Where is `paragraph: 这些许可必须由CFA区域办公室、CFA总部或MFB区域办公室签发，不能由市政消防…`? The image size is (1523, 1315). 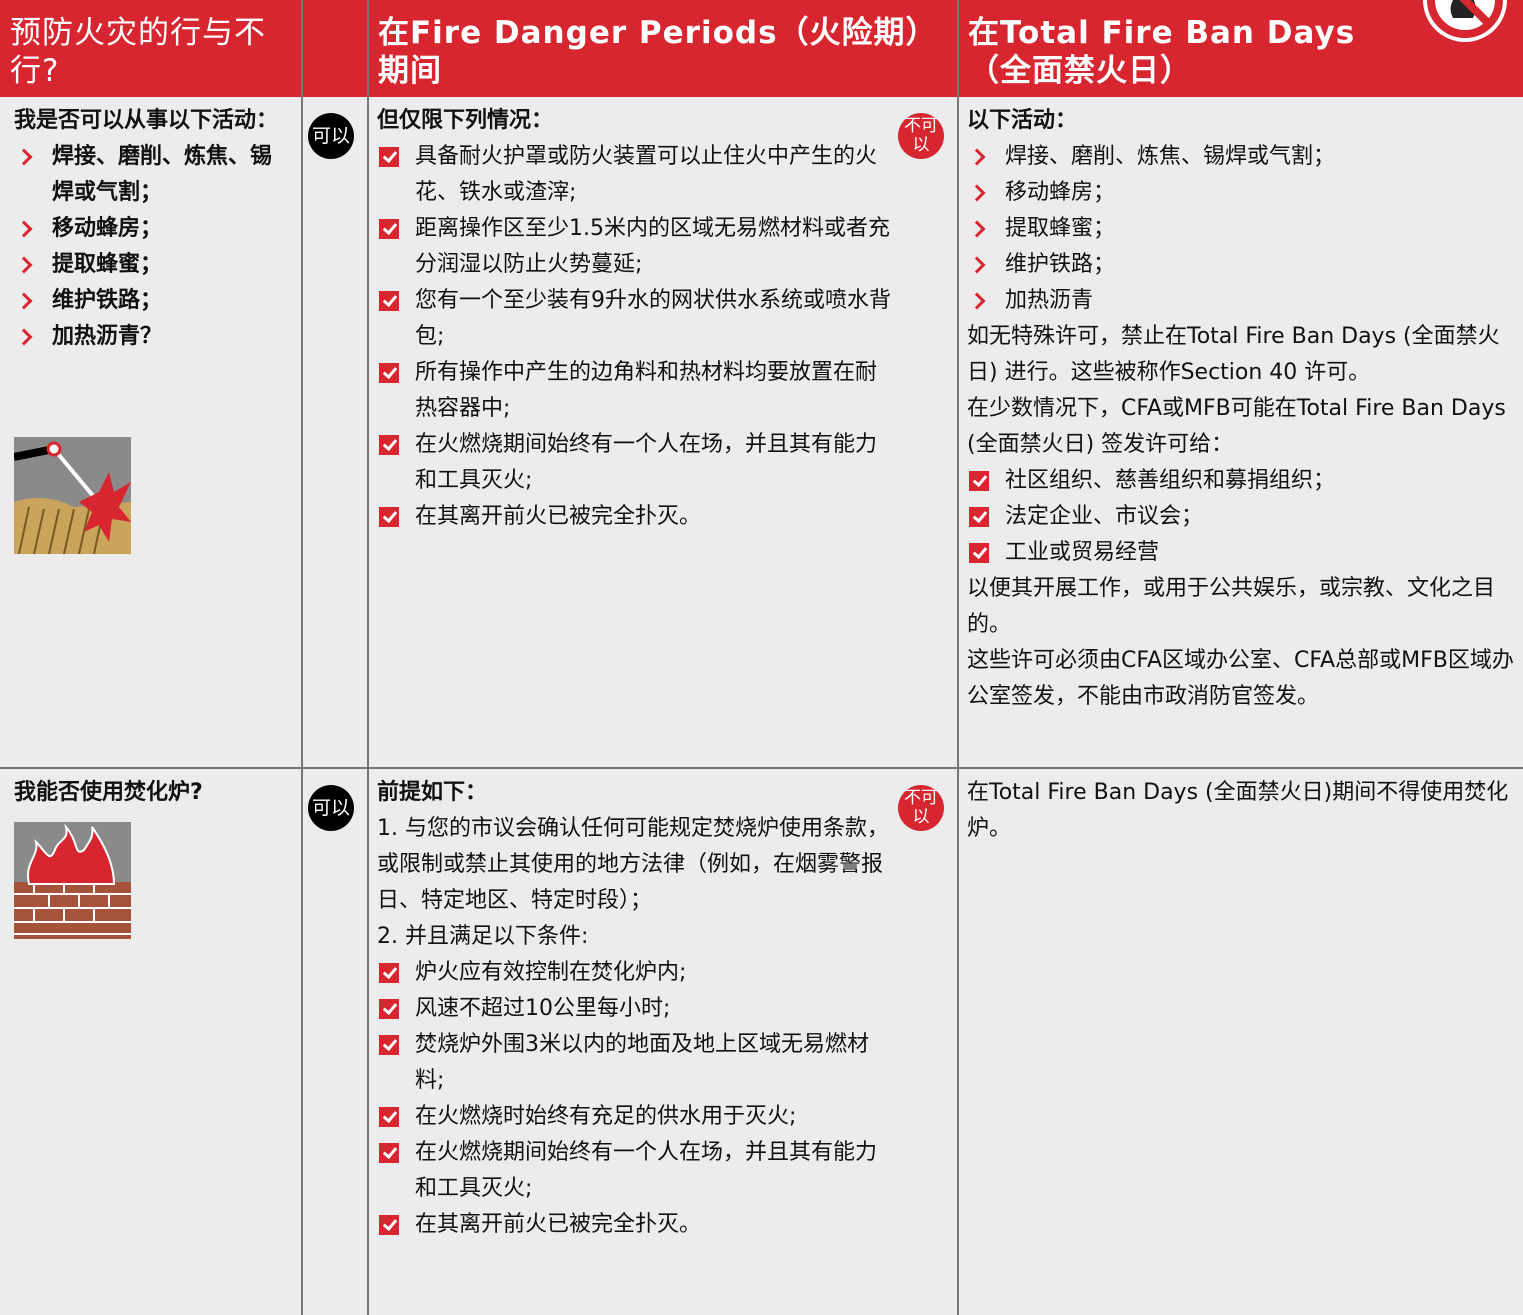 paragraph: 这些许可必须由CFA区域办公室、CFA总部或MFB区域办公室签发，不能由市政消防… is located at coordinates (1240, 678).